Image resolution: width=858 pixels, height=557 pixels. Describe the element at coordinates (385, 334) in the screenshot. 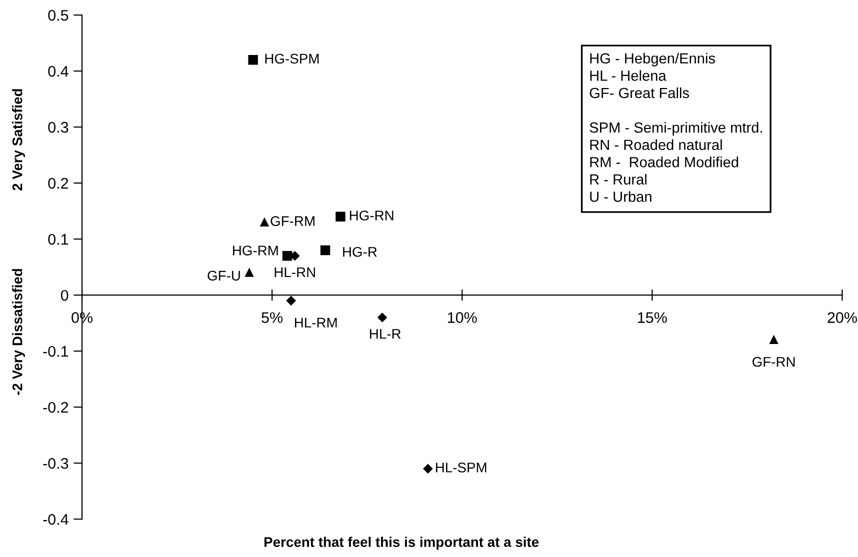

I see `data-label: HL-R` at that location.